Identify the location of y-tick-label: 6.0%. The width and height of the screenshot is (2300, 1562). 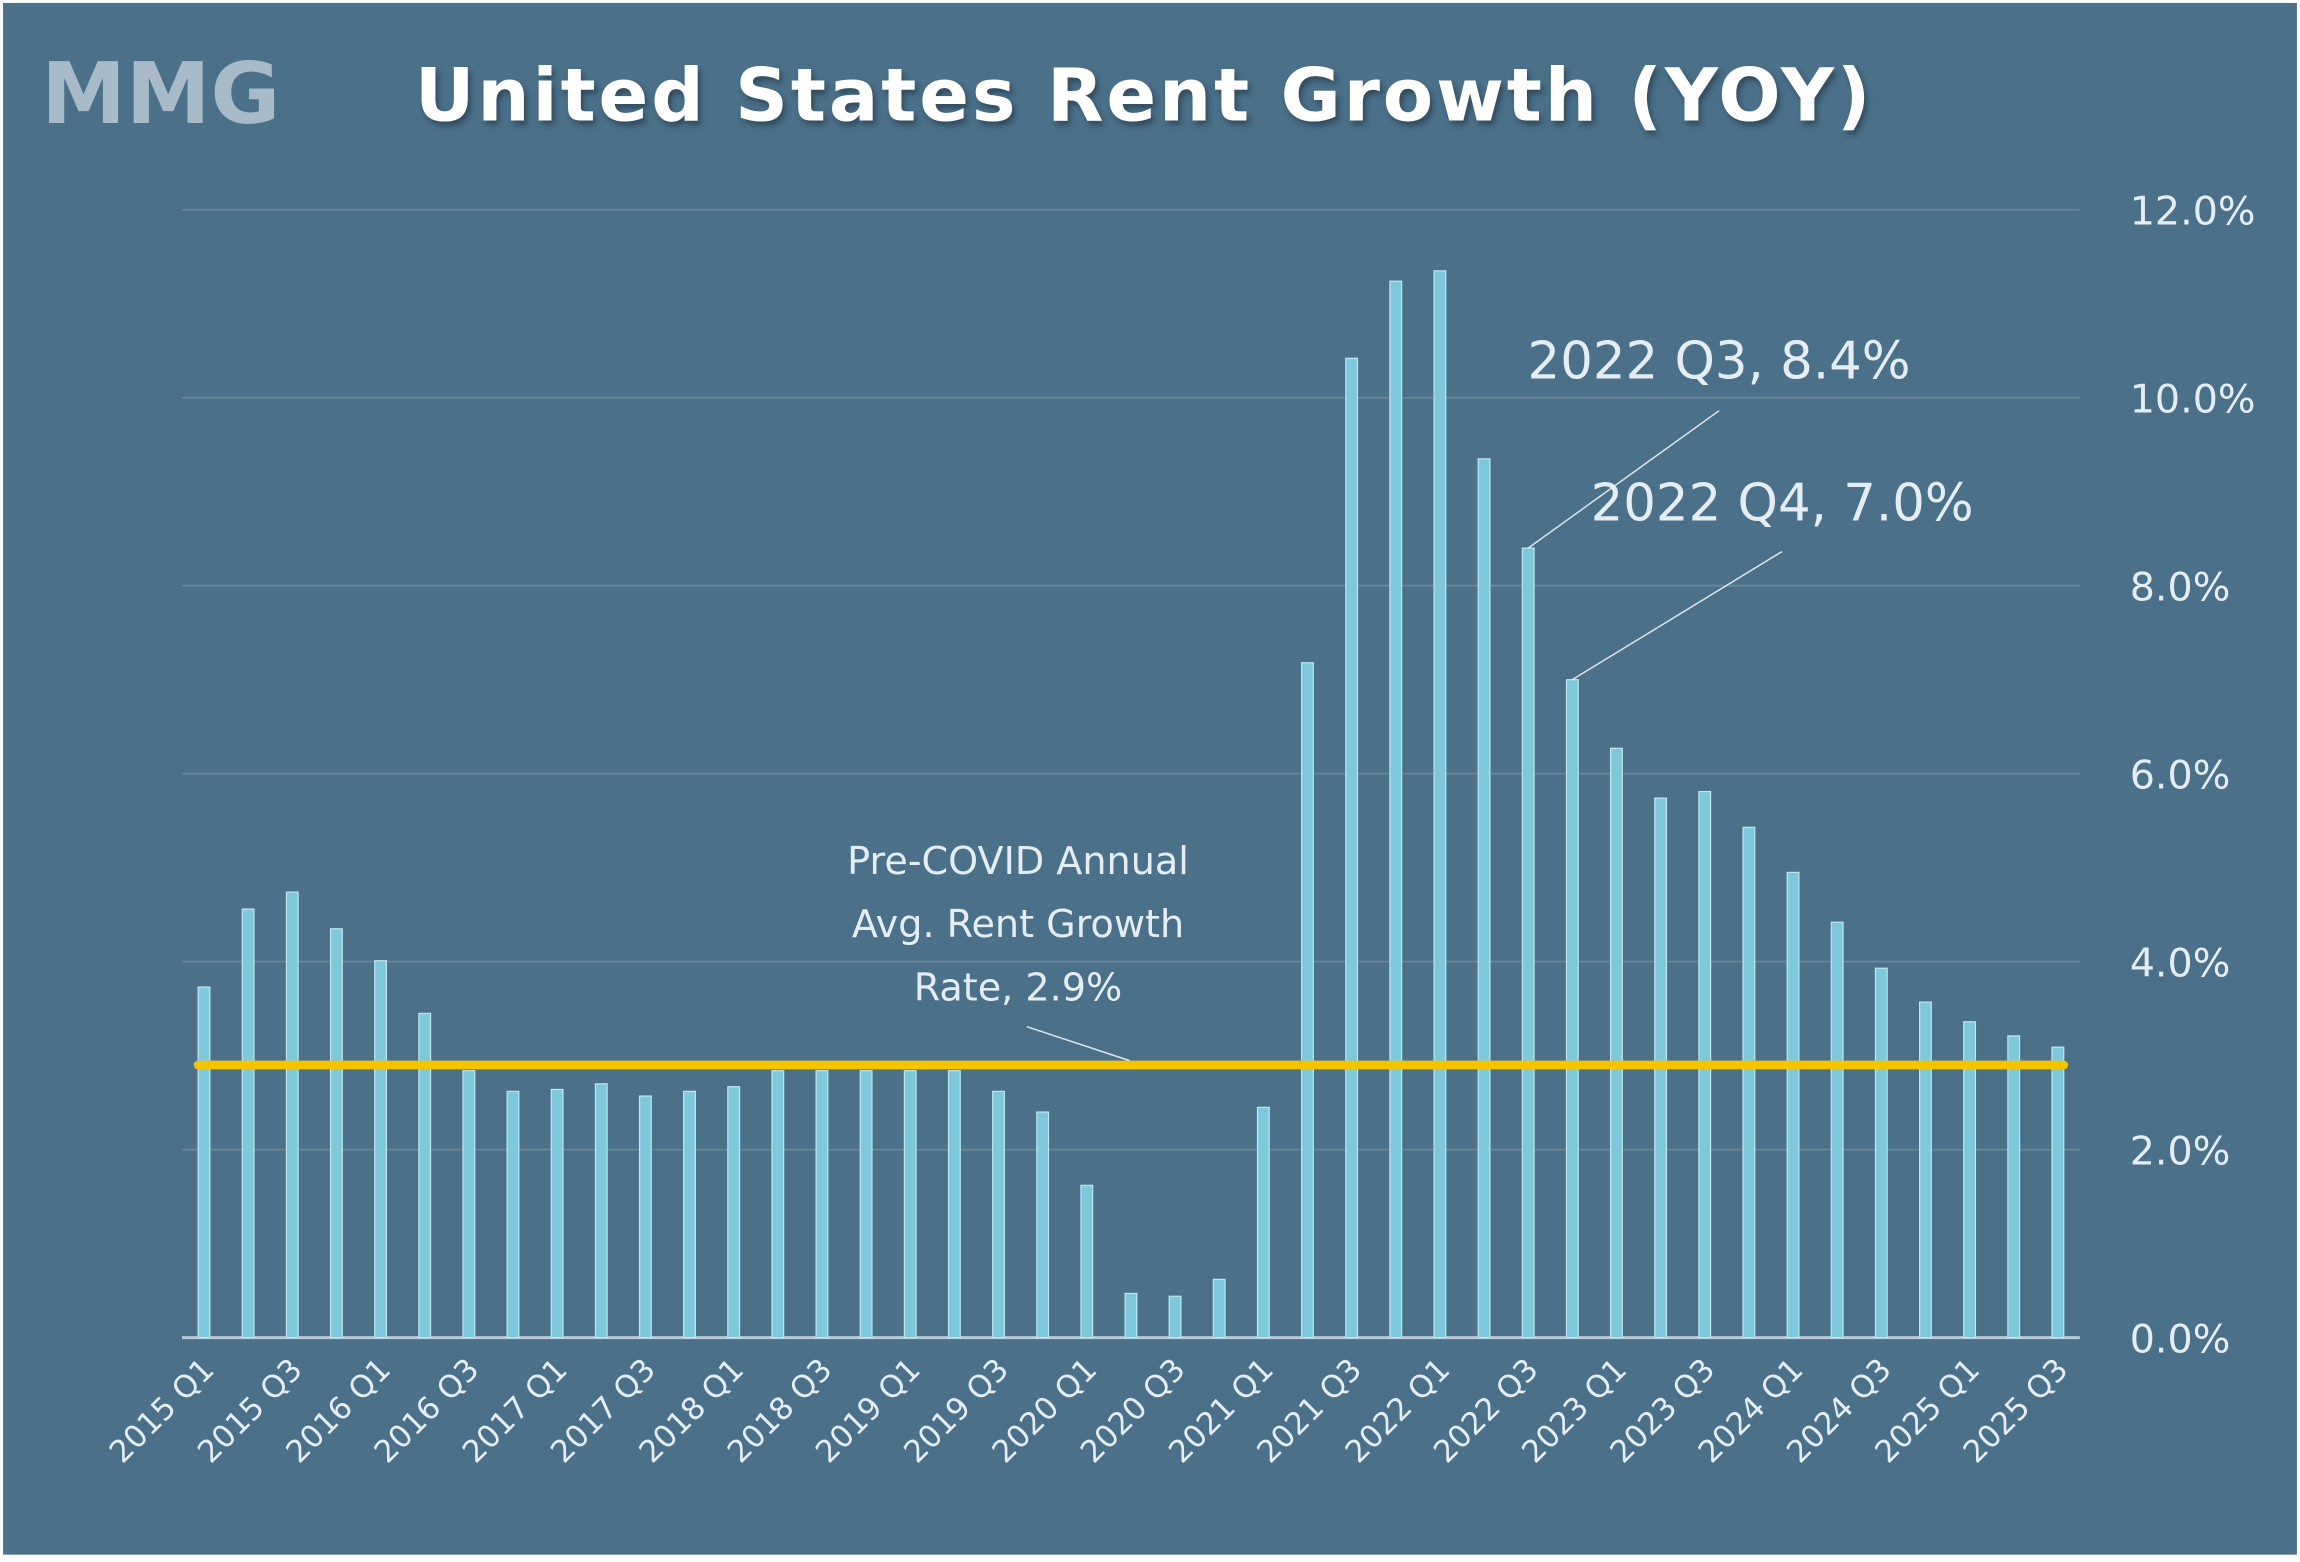
(2180, 775).